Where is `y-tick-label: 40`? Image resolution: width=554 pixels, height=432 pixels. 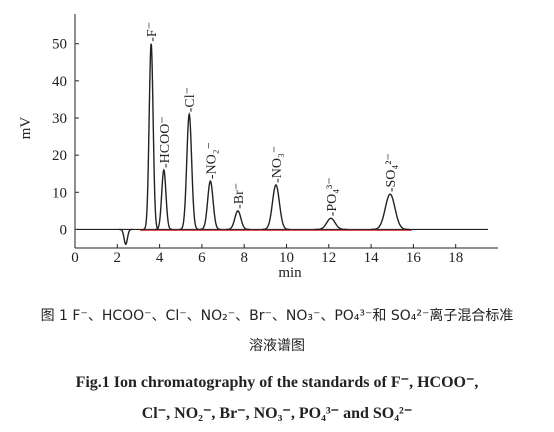 y-tick-label: 40 is located at coordinates (59, 82).